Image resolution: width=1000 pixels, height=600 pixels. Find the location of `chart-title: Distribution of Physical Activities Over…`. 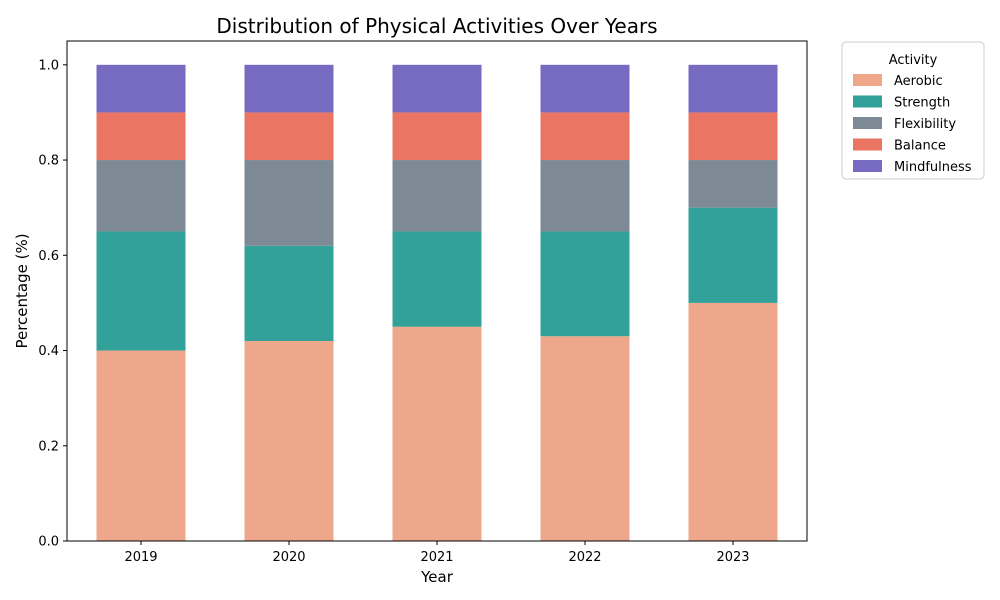

chart-title: Distribution of Physical Activities Over… is located at coordinates (436, 26).